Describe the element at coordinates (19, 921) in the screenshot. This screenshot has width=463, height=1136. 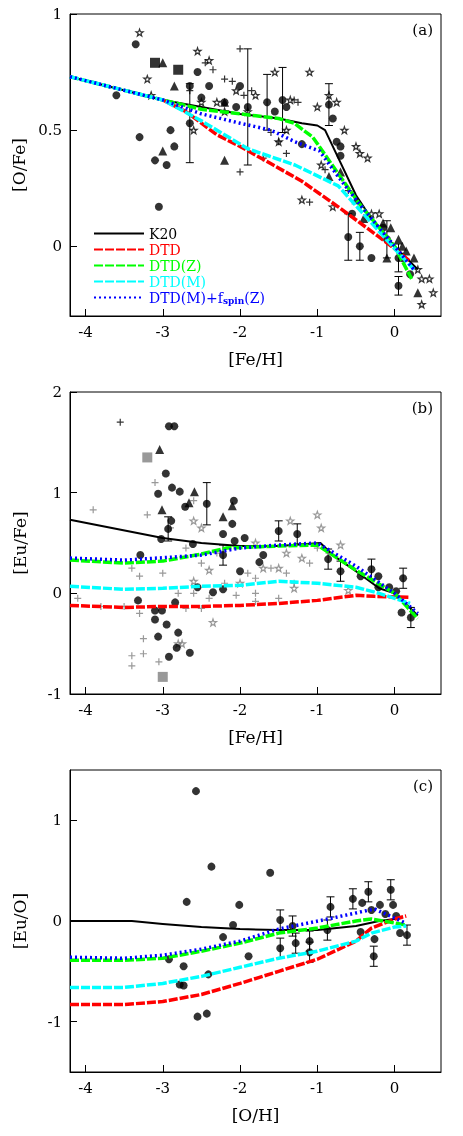
I see `y-axis-title: [Eu/O]` at that location.